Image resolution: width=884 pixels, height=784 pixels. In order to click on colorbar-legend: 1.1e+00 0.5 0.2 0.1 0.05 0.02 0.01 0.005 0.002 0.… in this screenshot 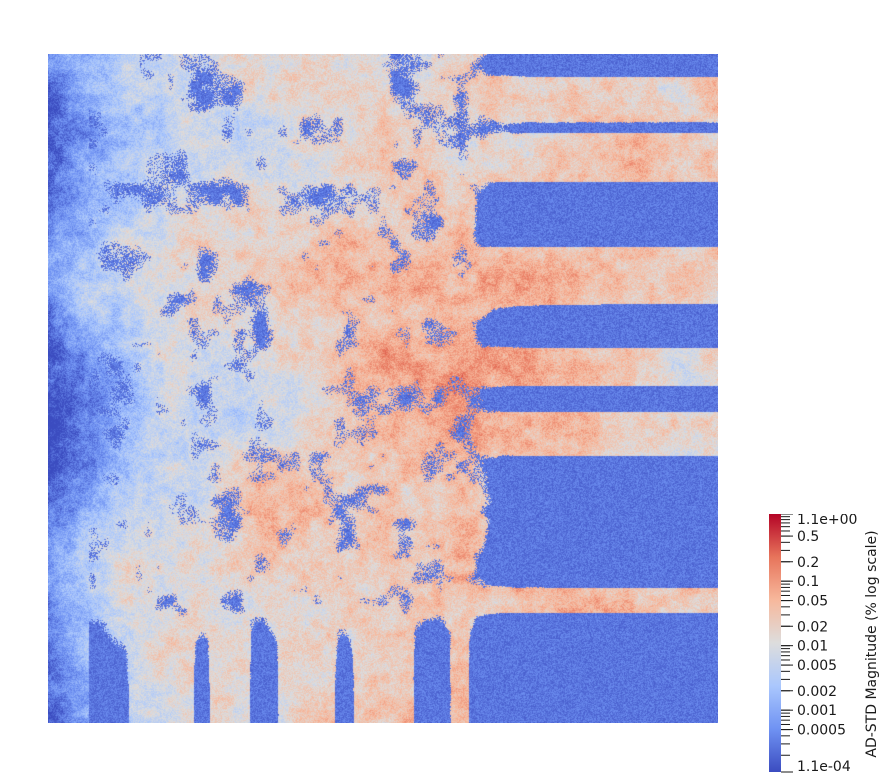, I will do `click(826, 644)`.